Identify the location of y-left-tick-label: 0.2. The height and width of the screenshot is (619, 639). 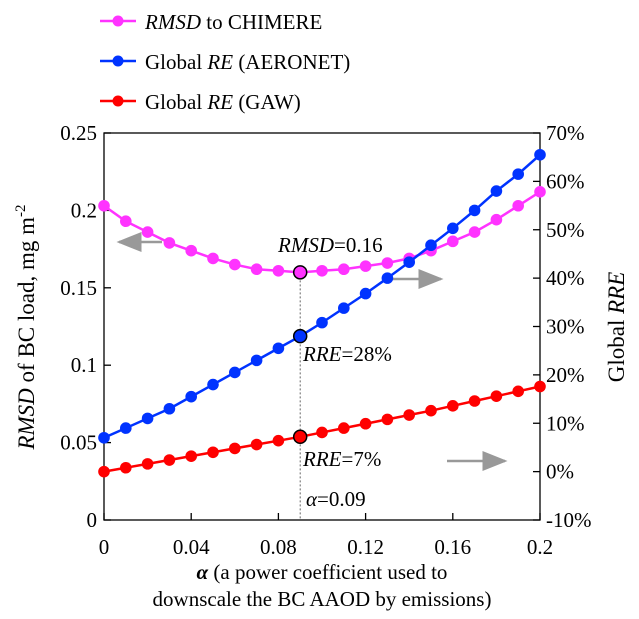
(84, 210).